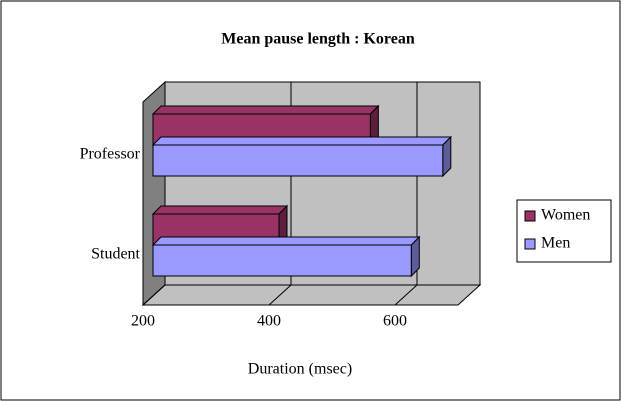 The image size is (621, 401). I want to click on legend-label: Men, so click(555, 243).